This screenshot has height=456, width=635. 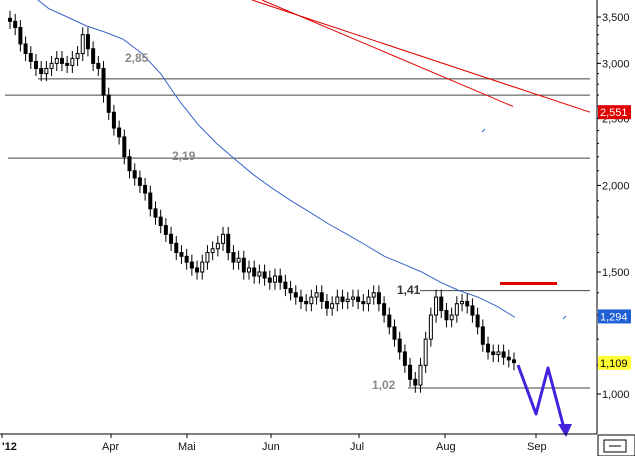 What do you see at coordinates (187, 447) in the screenshot?
I see `x-tick-label: Mai` at bounding box center [187, 447].